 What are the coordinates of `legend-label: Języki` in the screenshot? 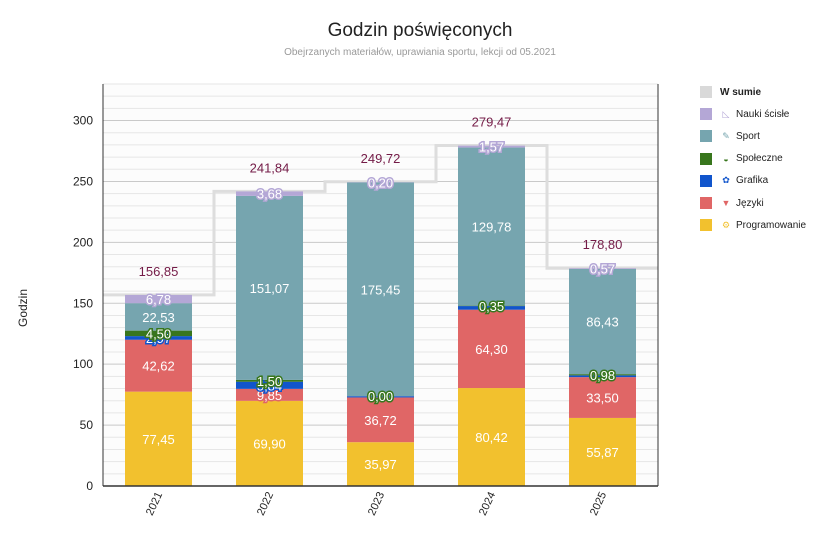 It's located at (750, 203).